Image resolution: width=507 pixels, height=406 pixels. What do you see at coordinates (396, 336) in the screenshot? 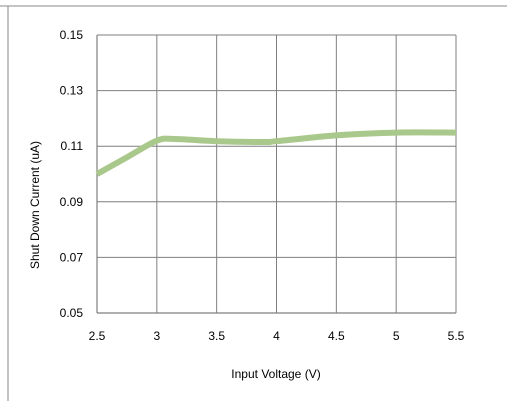
I see `x-tick-label: 5` at bounding box center [396, 336].